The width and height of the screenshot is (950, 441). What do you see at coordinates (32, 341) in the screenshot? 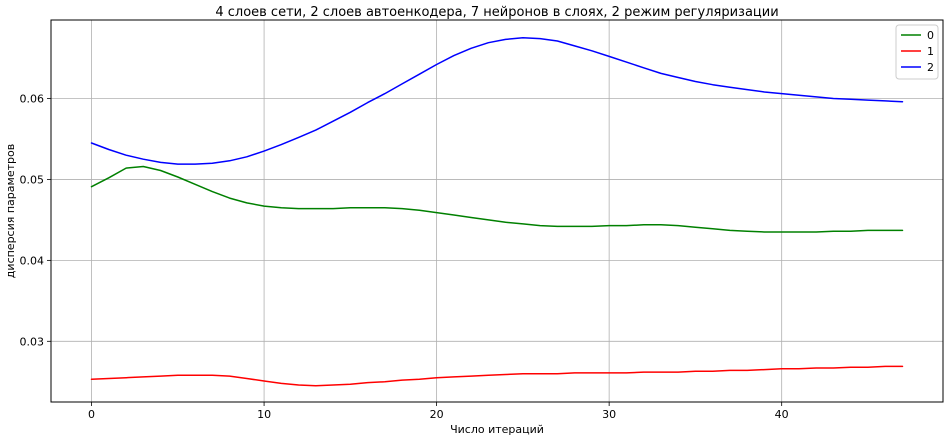
I see `y-tick-label: 0.03` at bounding box center [32, 341].